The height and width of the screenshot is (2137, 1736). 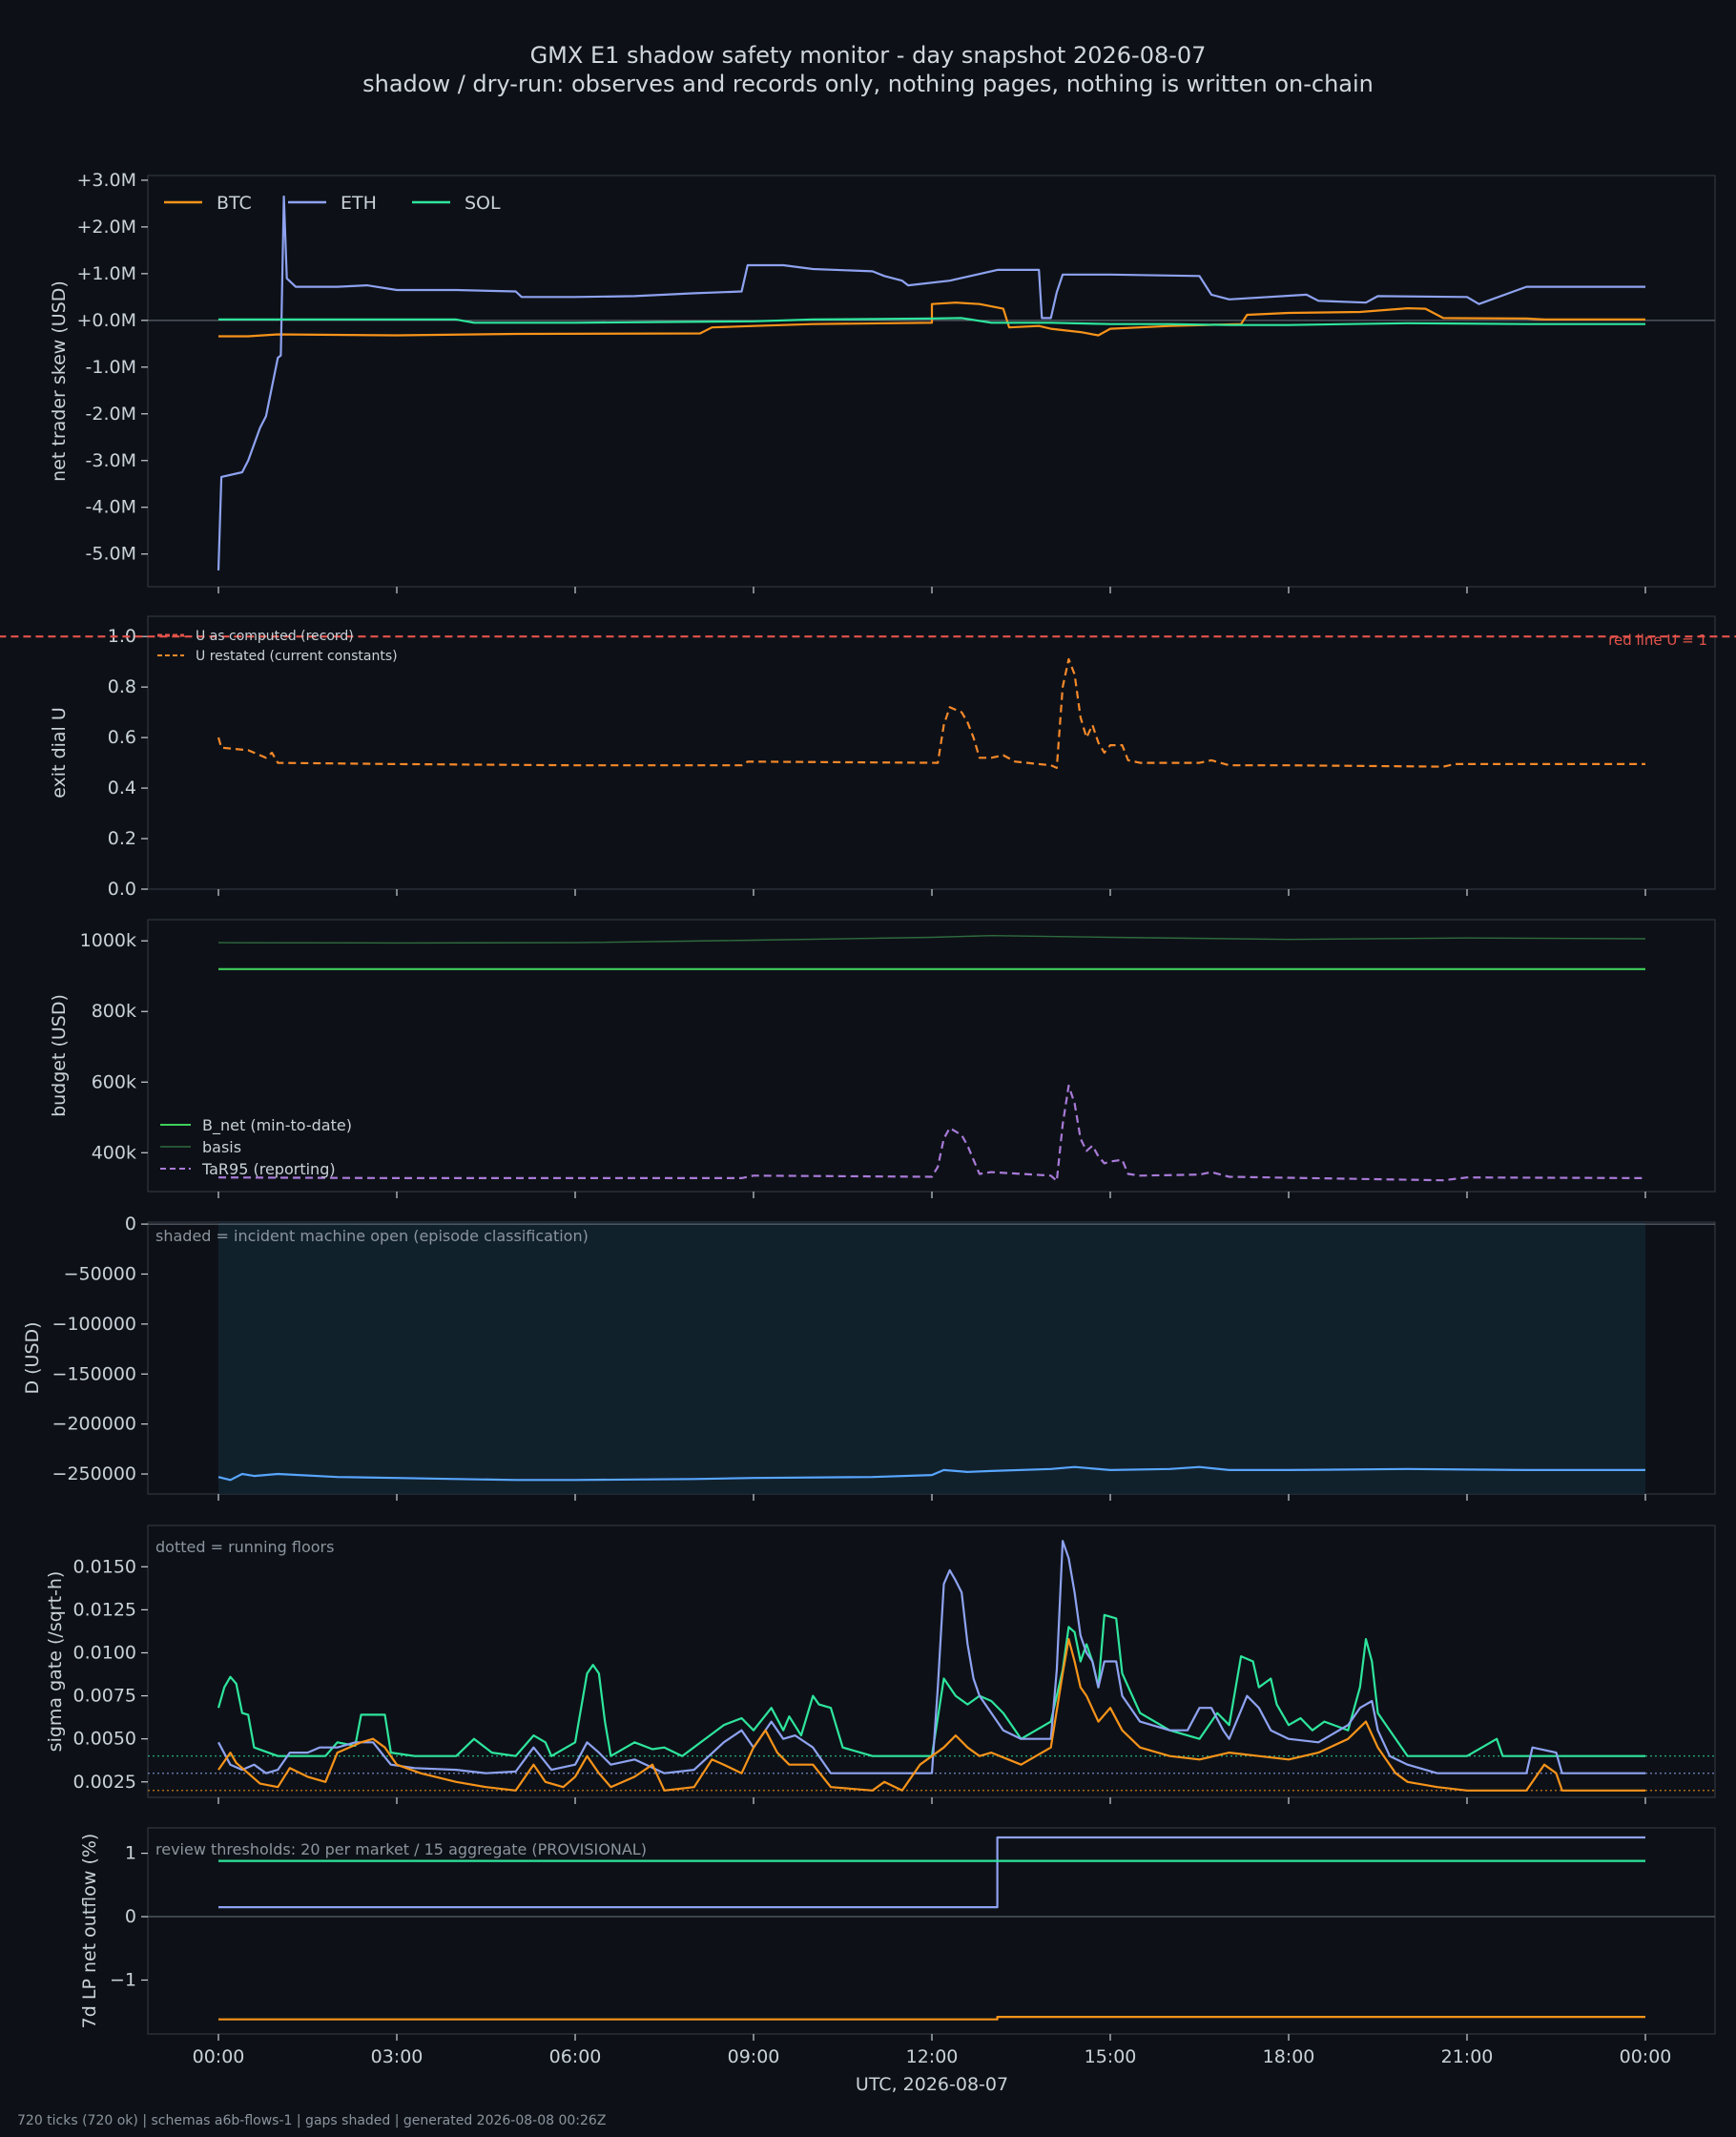 I want to click on y-tick-label: +1.0M, so click(x=106, y=273).